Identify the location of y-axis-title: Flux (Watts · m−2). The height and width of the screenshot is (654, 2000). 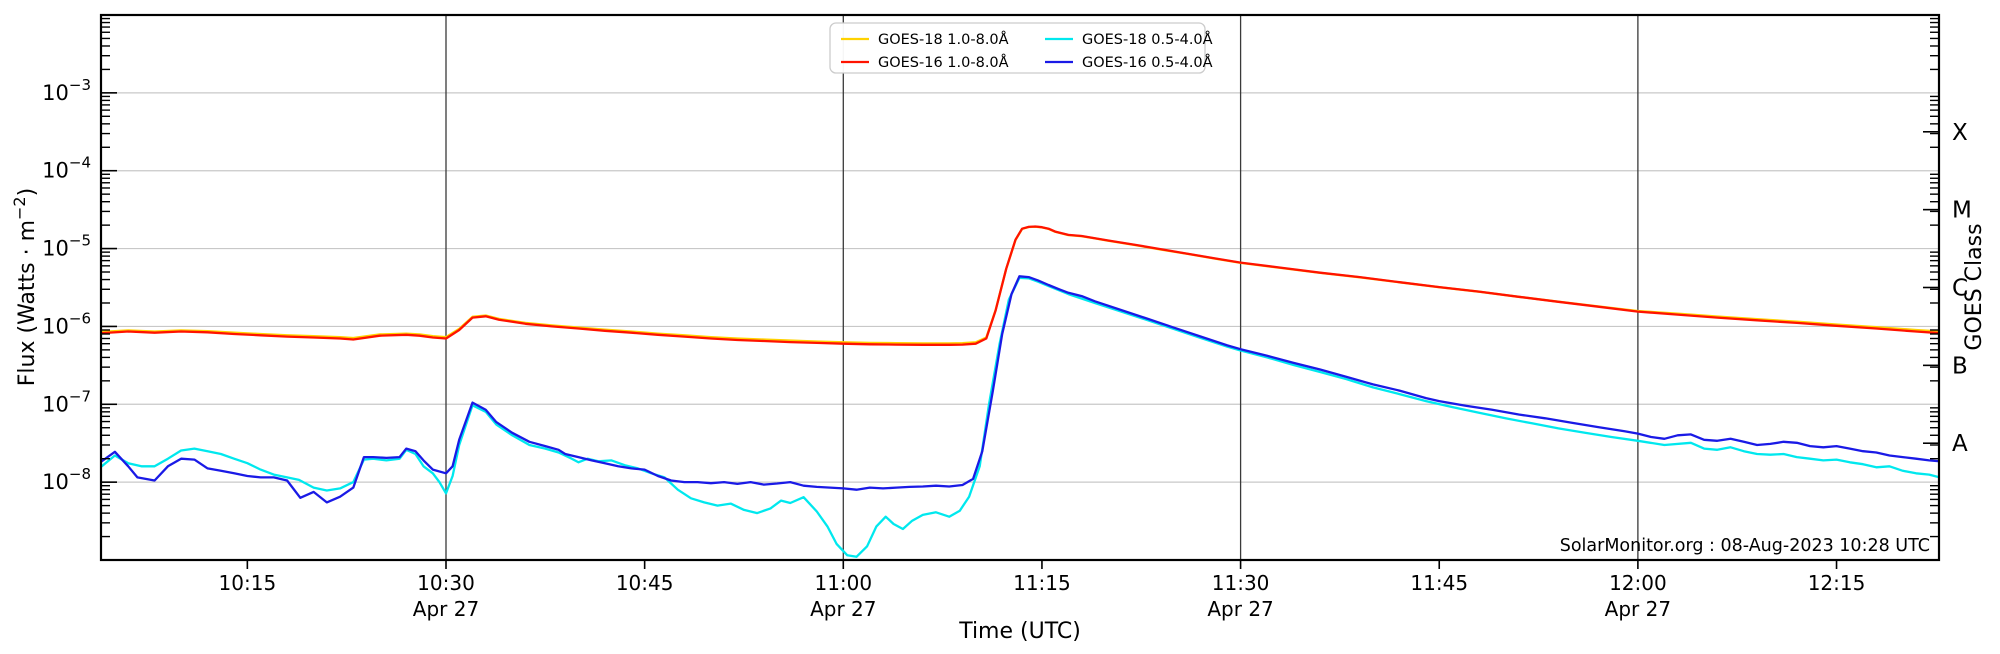
(25, 287).